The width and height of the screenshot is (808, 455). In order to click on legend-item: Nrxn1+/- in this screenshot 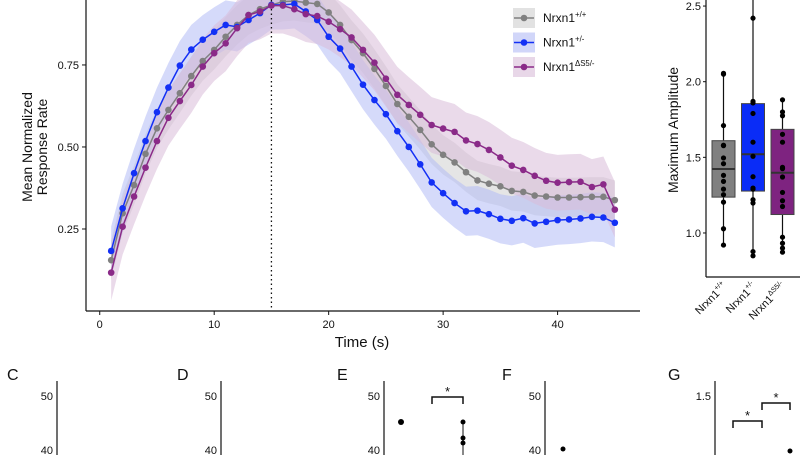, I will do `click(549, 42)`.